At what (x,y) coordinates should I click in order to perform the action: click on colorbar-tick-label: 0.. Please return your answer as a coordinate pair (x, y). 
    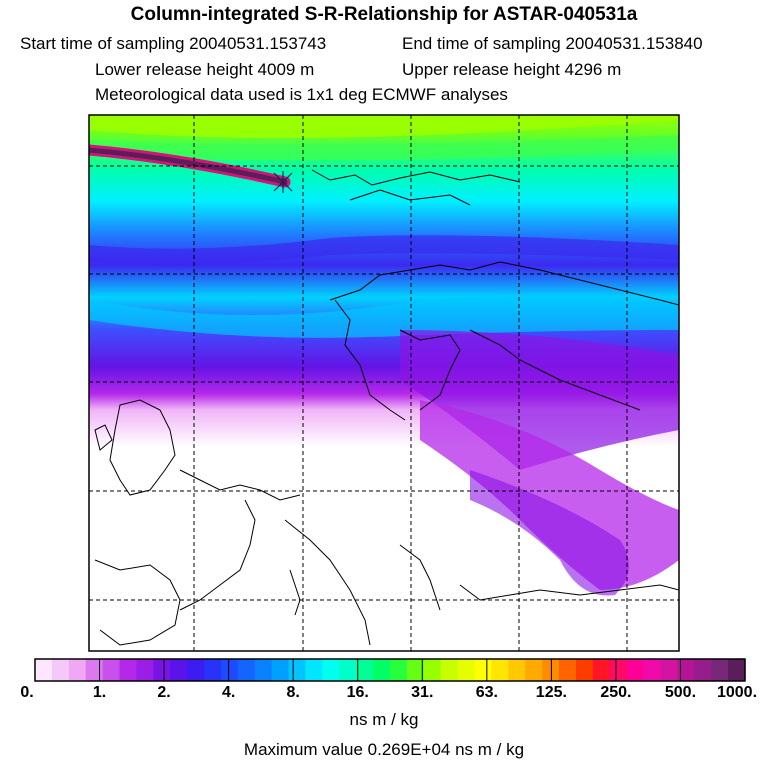
    Looking at the image, I should click on (27, 692).